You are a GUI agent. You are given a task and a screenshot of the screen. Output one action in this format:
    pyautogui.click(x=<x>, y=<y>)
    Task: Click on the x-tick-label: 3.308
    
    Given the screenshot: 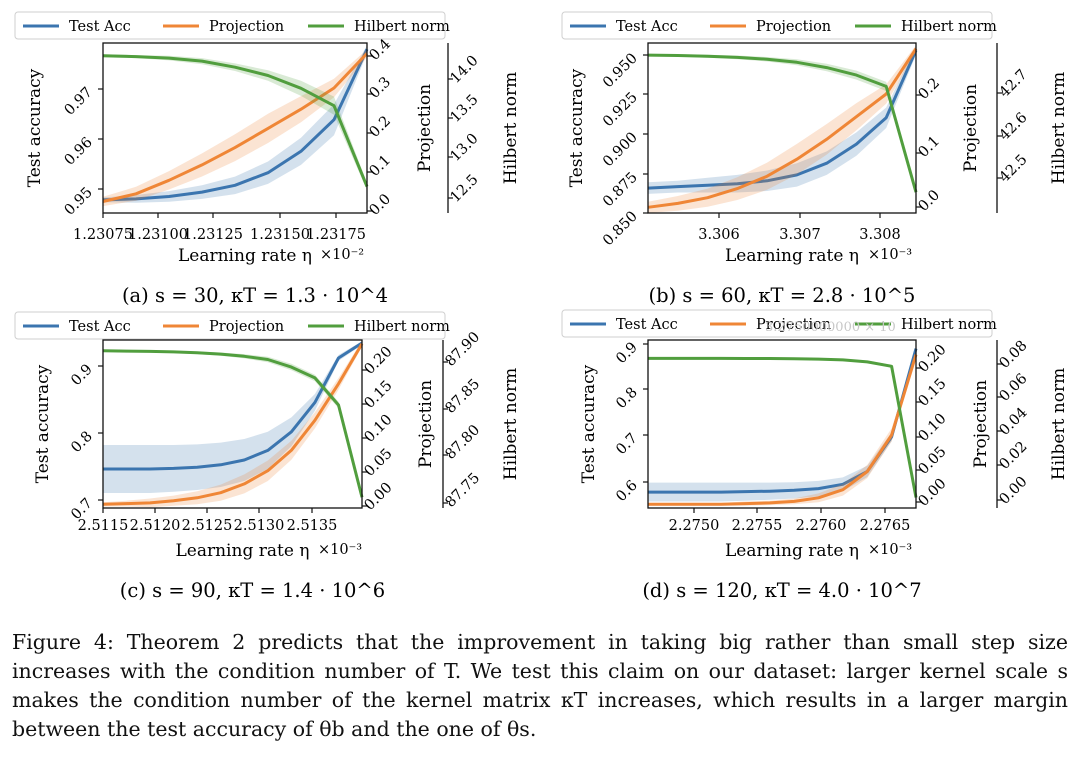 What is the action you would take?
    pyautogui.click(x=880, y=235)
    